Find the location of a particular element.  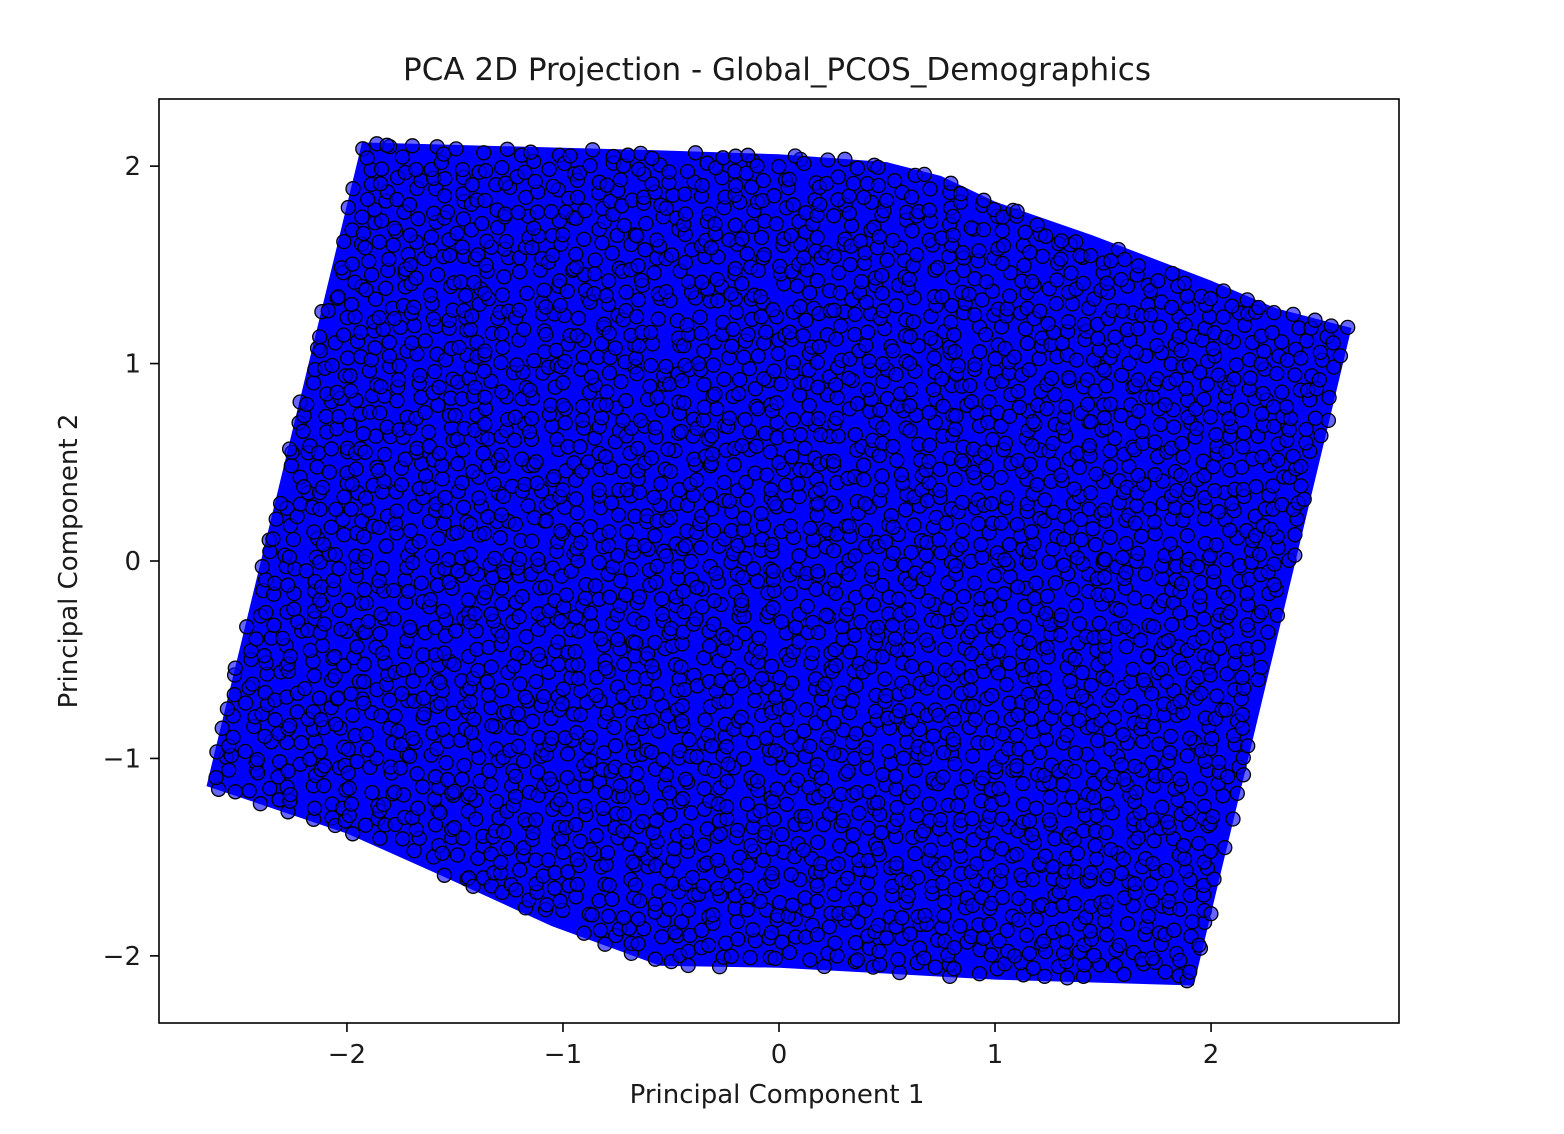

y-tick-label: −1 is located at coordinates (122, 759).